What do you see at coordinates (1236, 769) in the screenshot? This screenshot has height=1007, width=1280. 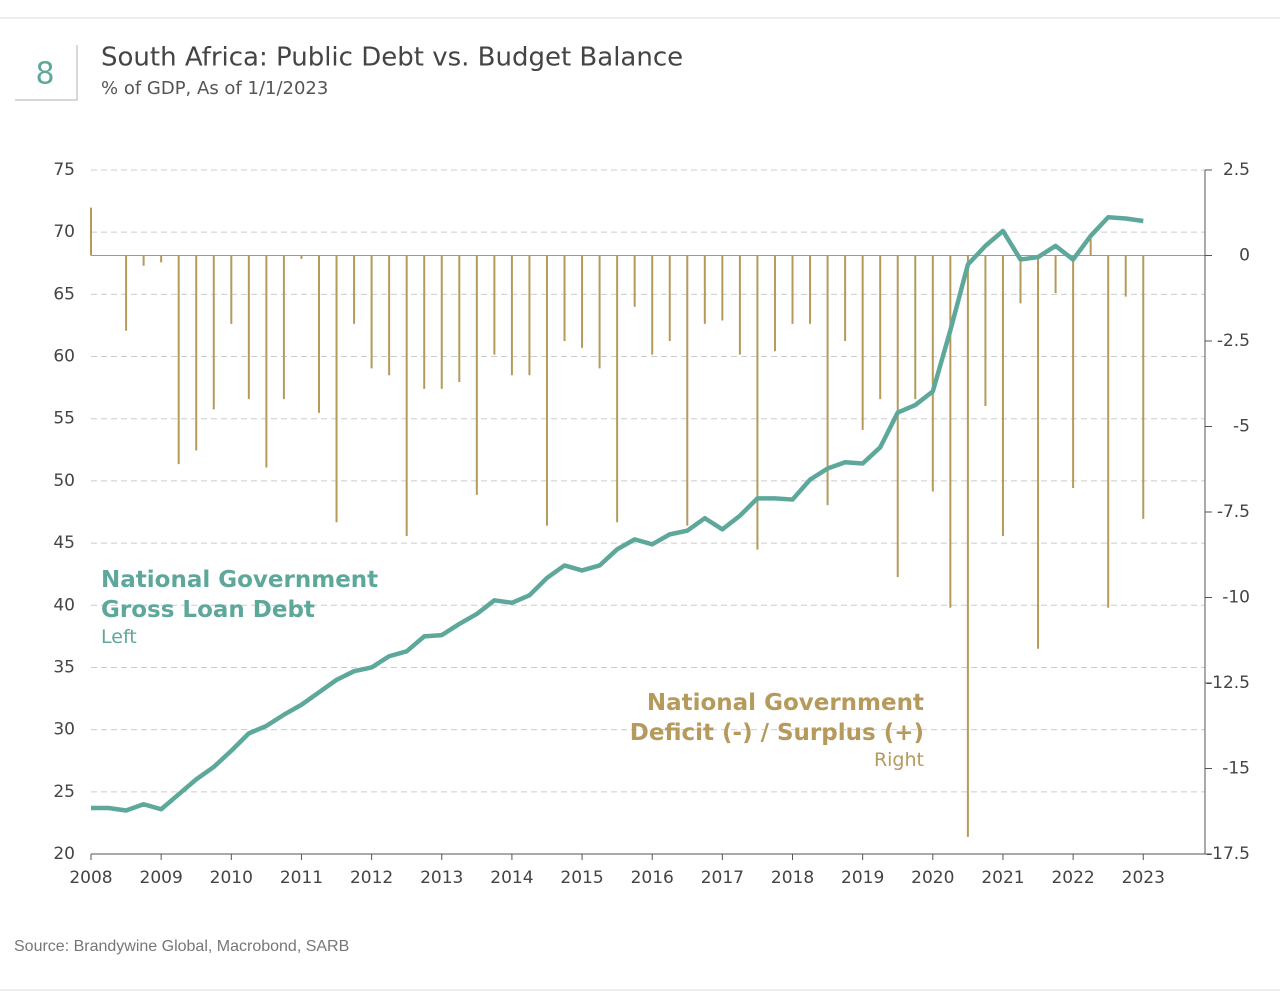 I see `y2-tick-label: -15` at bounding box center [1236, 769].